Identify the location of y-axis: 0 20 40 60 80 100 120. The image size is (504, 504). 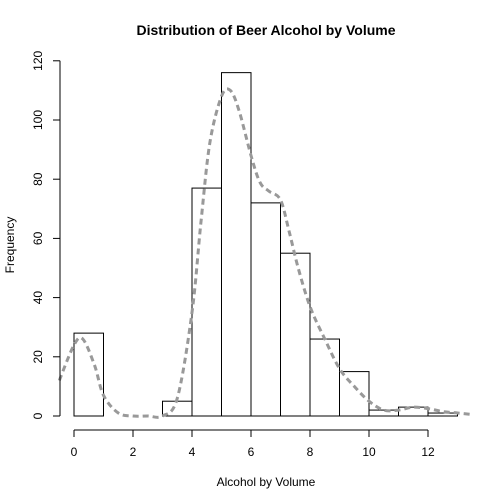
(46, 234).